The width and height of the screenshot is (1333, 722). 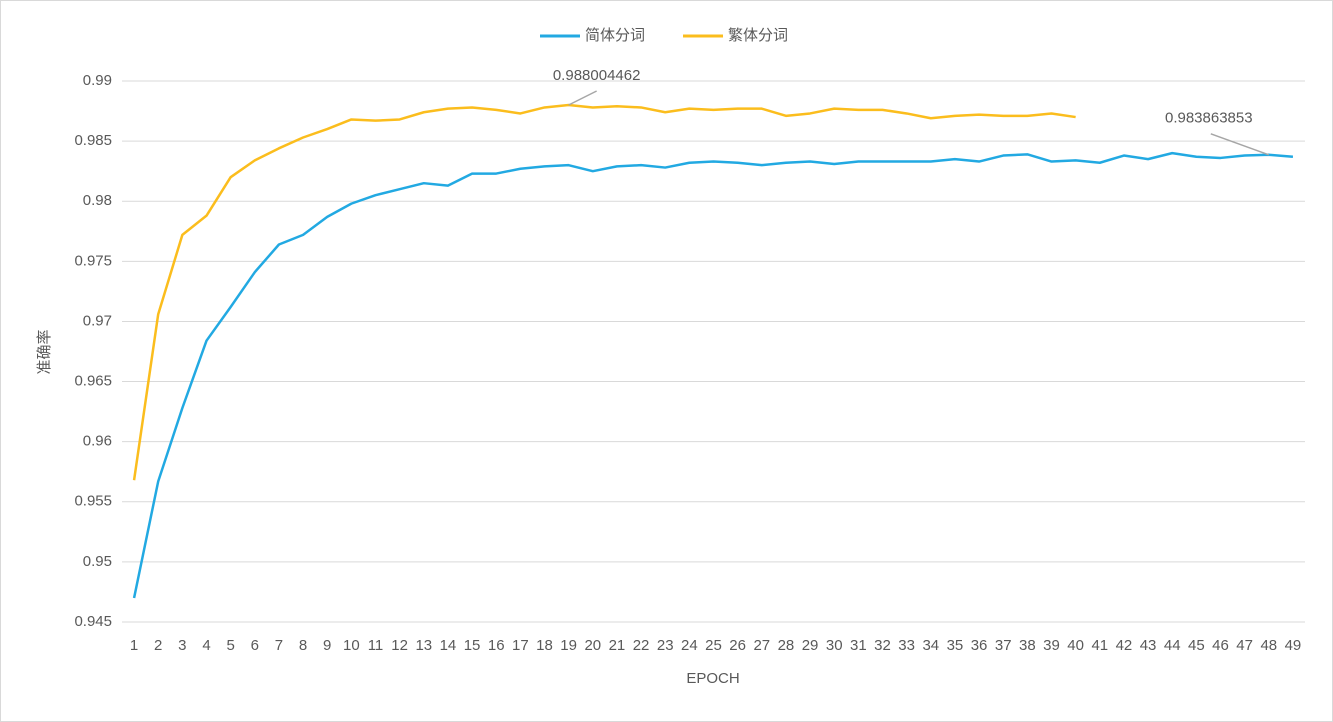 What do you see at coordinates (930, 645) in the screenshot?
I see `x-tick-label: 34` at bounding box center [930, 645].